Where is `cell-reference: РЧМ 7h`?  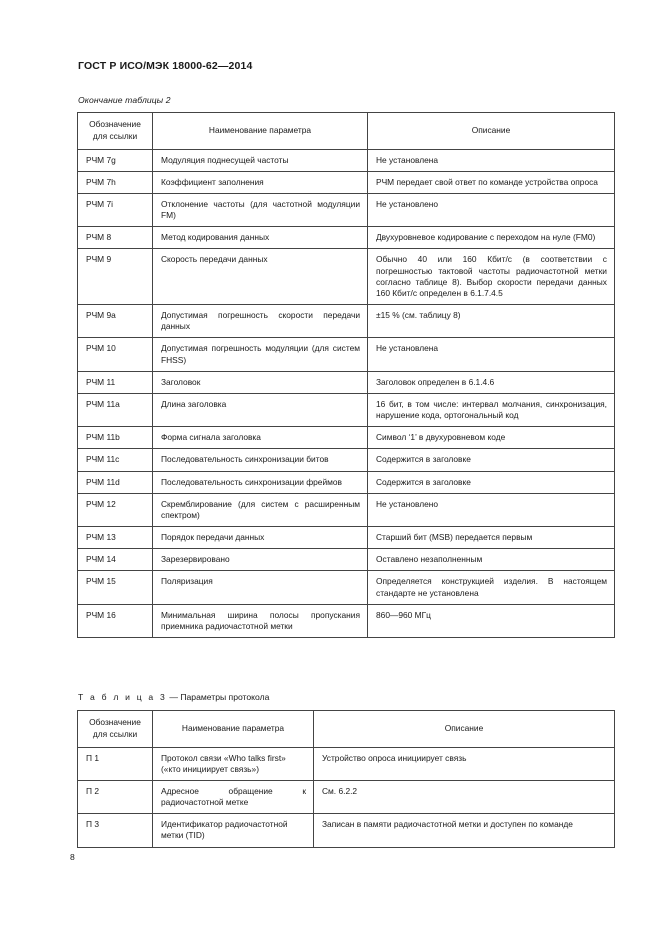
cell-reference: РЧМ 7h is located at coordinates (115, 182).